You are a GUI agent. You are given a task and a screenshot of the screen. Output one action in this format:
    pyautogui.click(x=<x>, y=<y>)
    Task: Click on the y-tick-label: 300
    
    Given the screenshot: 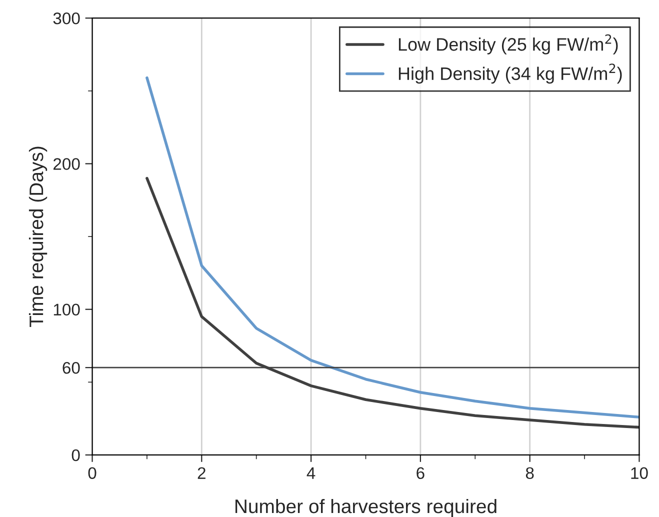 What is the action you would take?
    pyautogui.click(x=66, y=18)
    